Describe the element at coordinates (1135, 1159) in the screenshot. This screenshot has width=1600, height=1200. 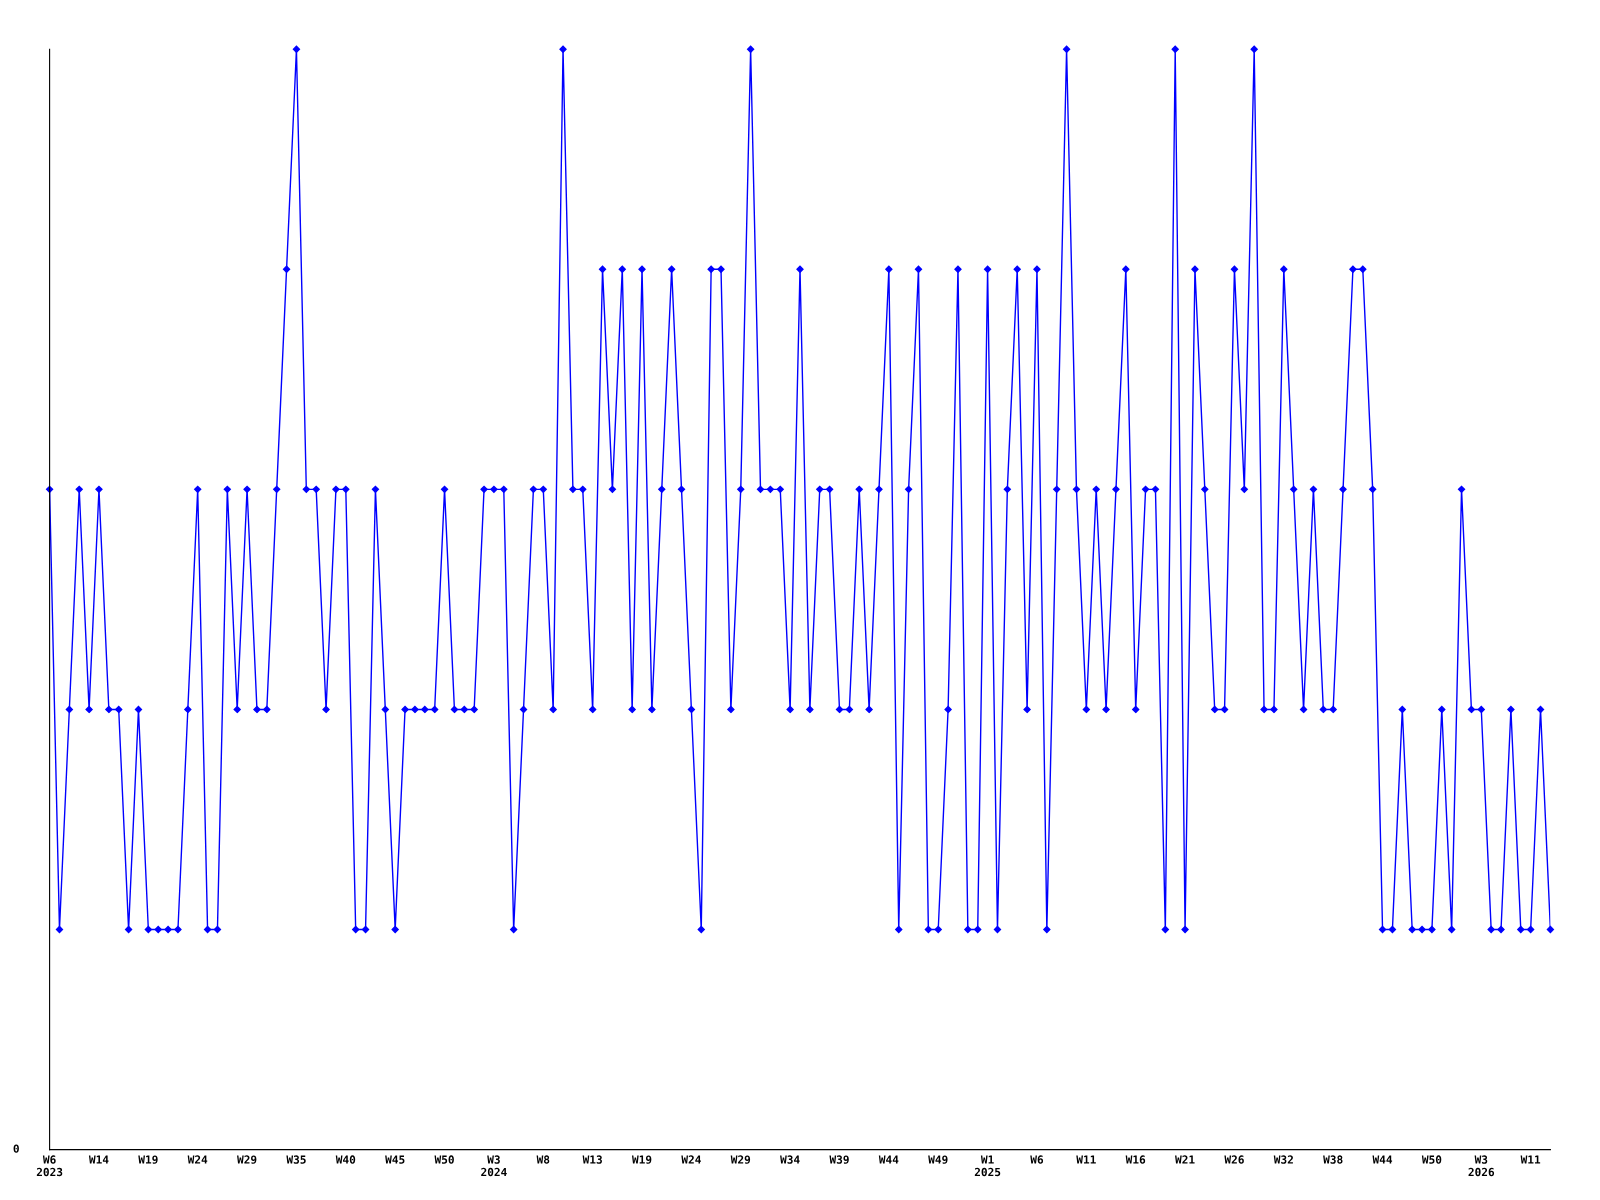
I see `x-tick-label: W16` at that location.